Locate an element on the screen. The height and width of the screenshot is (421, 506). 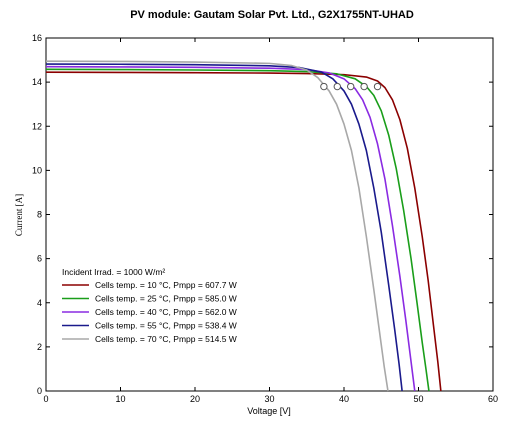
y-tick-label: 12 is located at coordinates (37, 126).